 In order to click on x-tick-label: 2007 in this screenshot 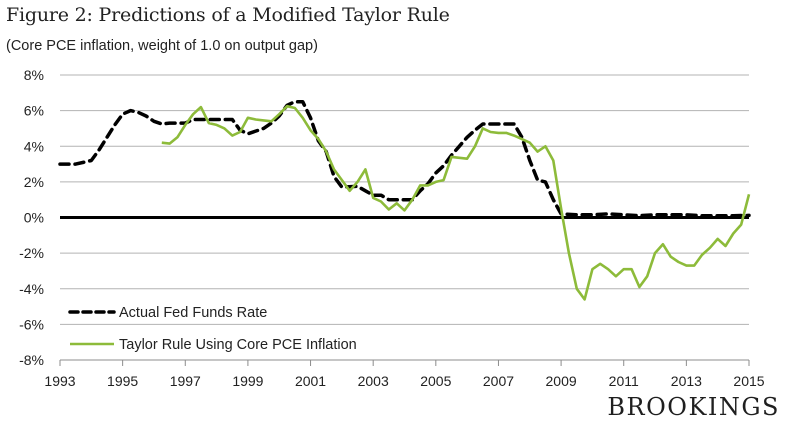, I will do `click(498, 381)`.